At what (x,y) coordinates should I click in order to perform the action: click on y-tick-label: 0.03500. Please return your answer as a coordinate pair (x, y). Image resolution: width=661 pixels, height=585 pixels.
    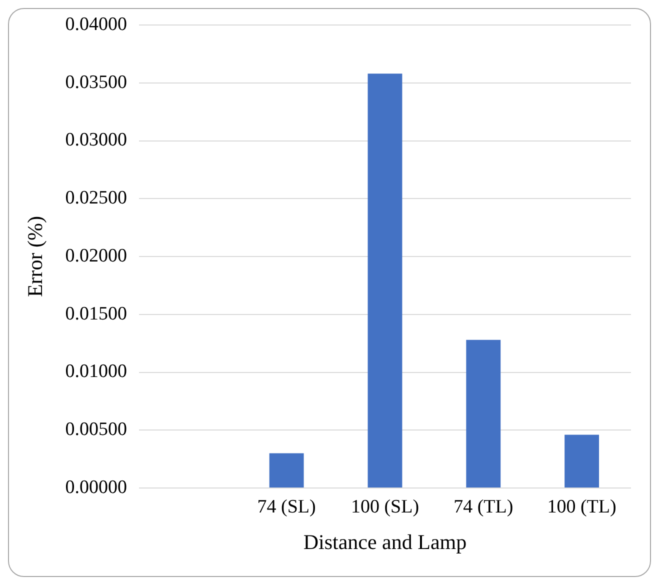
    Looking at the image, I should click on (96, 82).